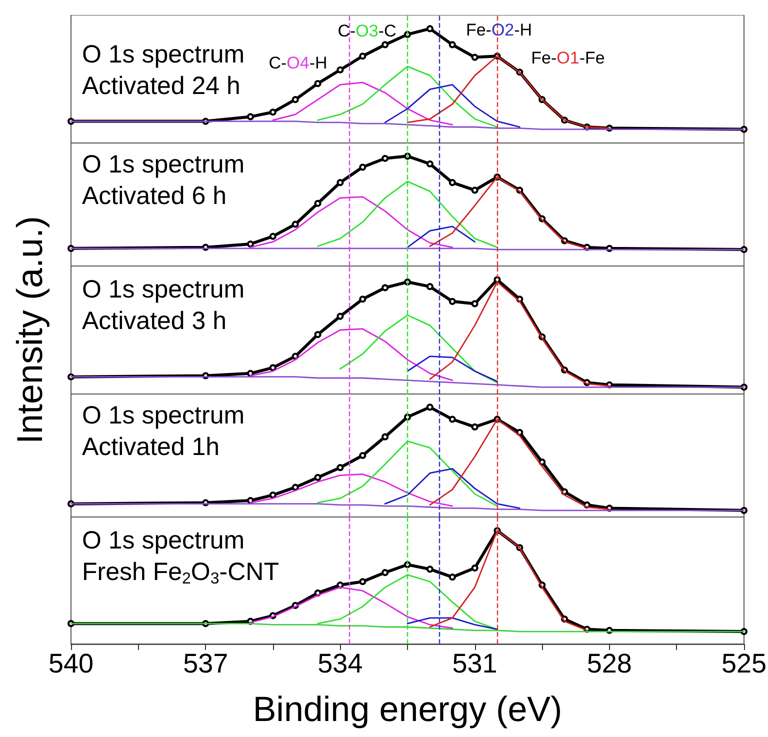 This screenshot has height=737, width=768. What do you see at coordinates (340, 663) in the screenshot?
I see `x-tick-label: 534` at bounding box center [340, 663].